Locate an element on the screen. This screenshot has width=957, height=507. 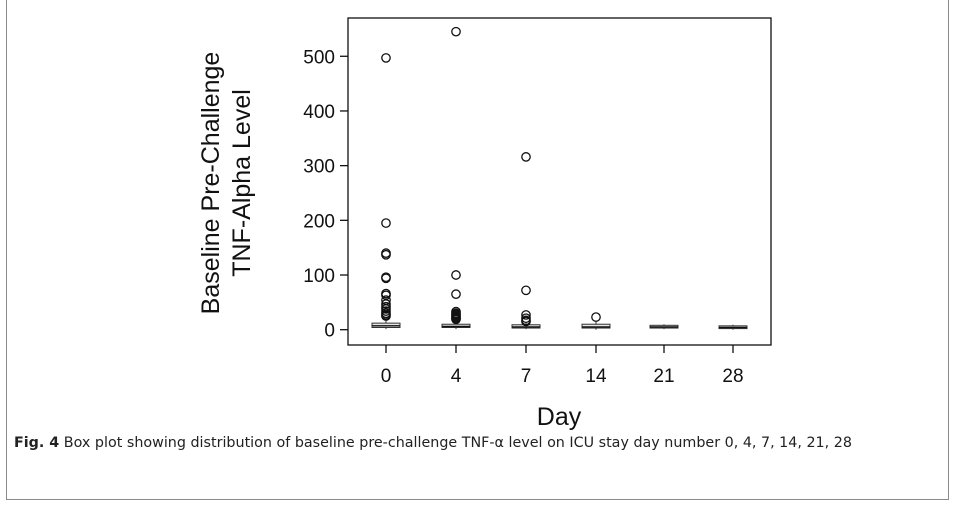
y-tick-label: 400 is located at coordinates (319, 112).